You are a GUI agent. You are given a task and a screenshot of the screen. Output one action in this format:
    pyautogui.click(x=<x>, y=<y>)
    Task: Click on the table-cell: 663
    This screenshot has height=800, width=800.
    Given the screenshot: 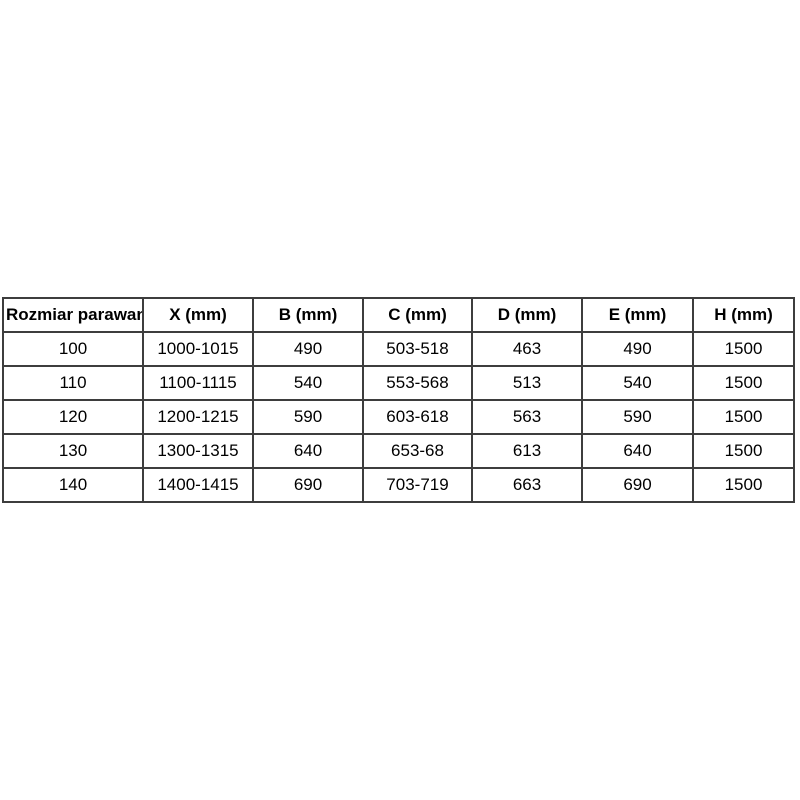 What is the action you would take?
    pyautogui.click(x=527, y=485)
    